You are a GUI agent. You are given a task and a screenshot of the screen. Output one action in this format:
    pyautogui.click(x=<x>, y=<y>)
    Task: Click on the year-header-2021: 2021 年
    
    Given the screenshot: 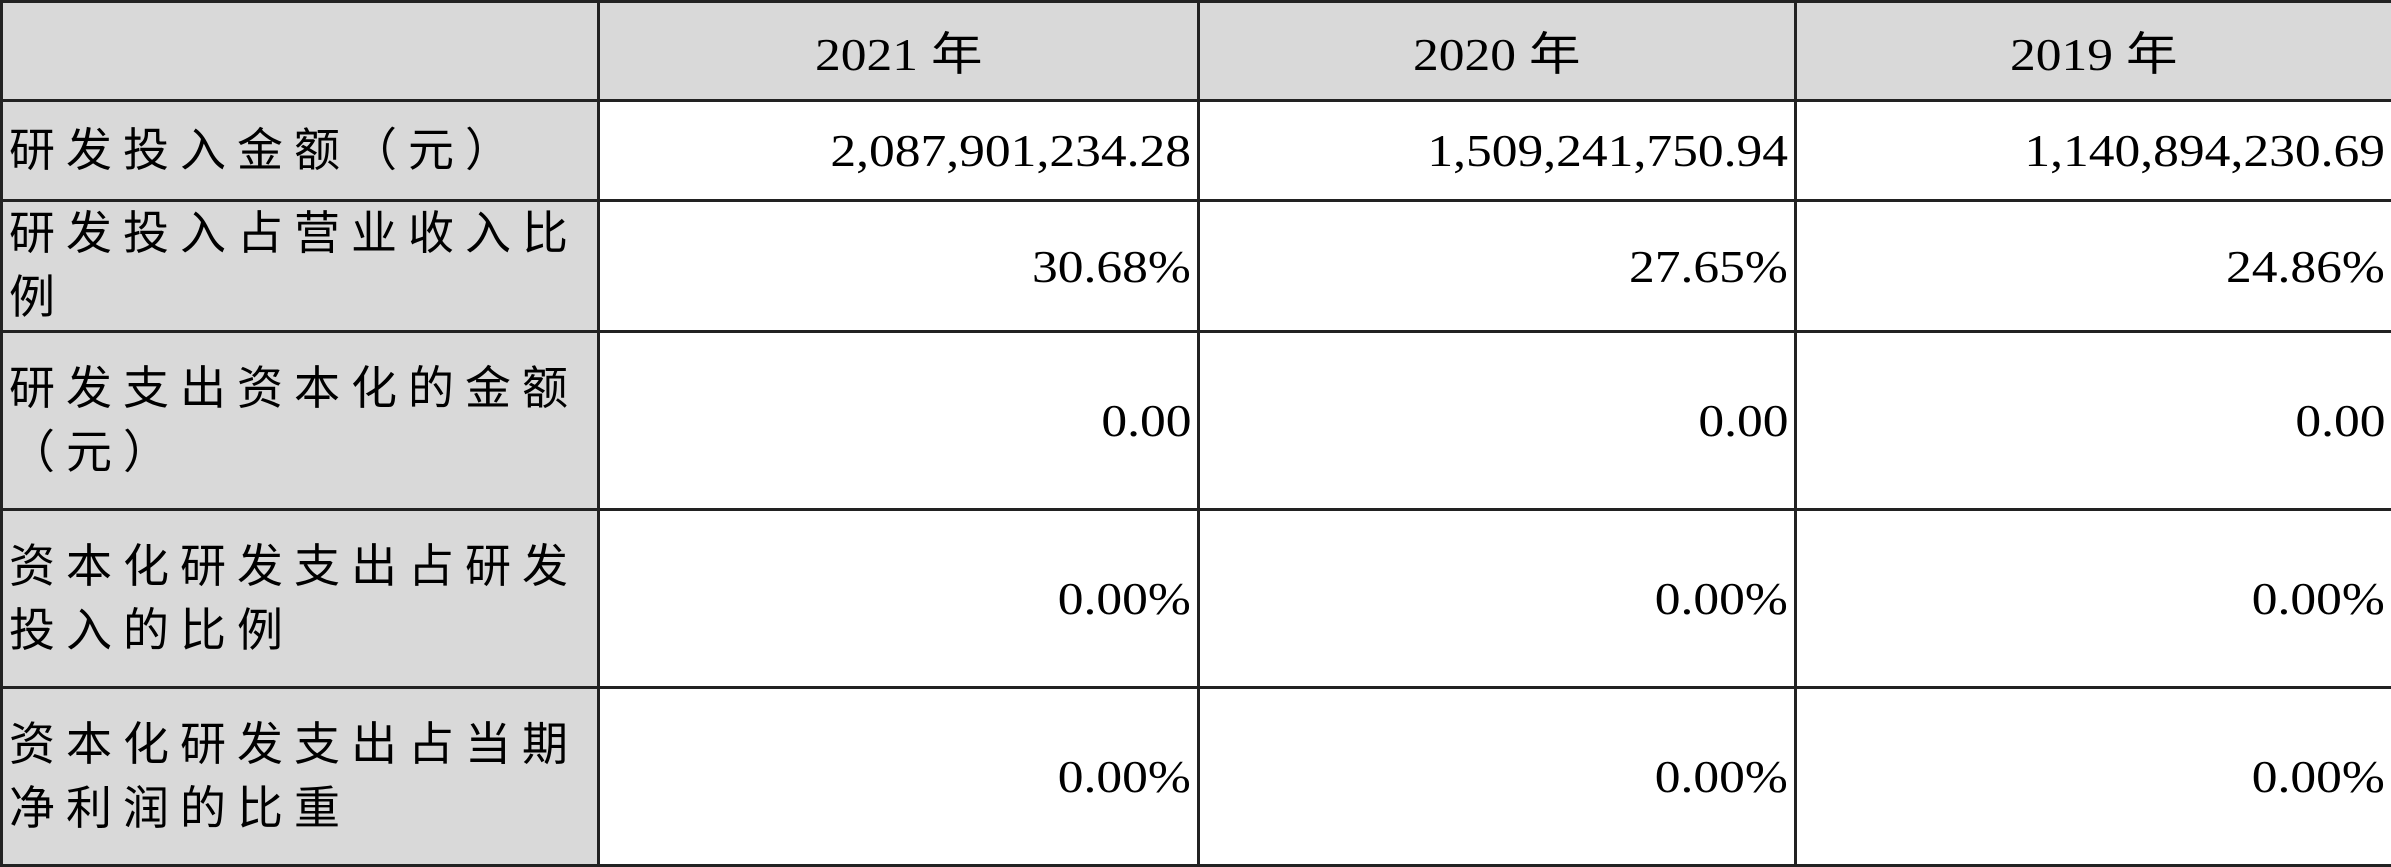 What is the action you would take?
    pyautogui.click(x=899, y=51)
    